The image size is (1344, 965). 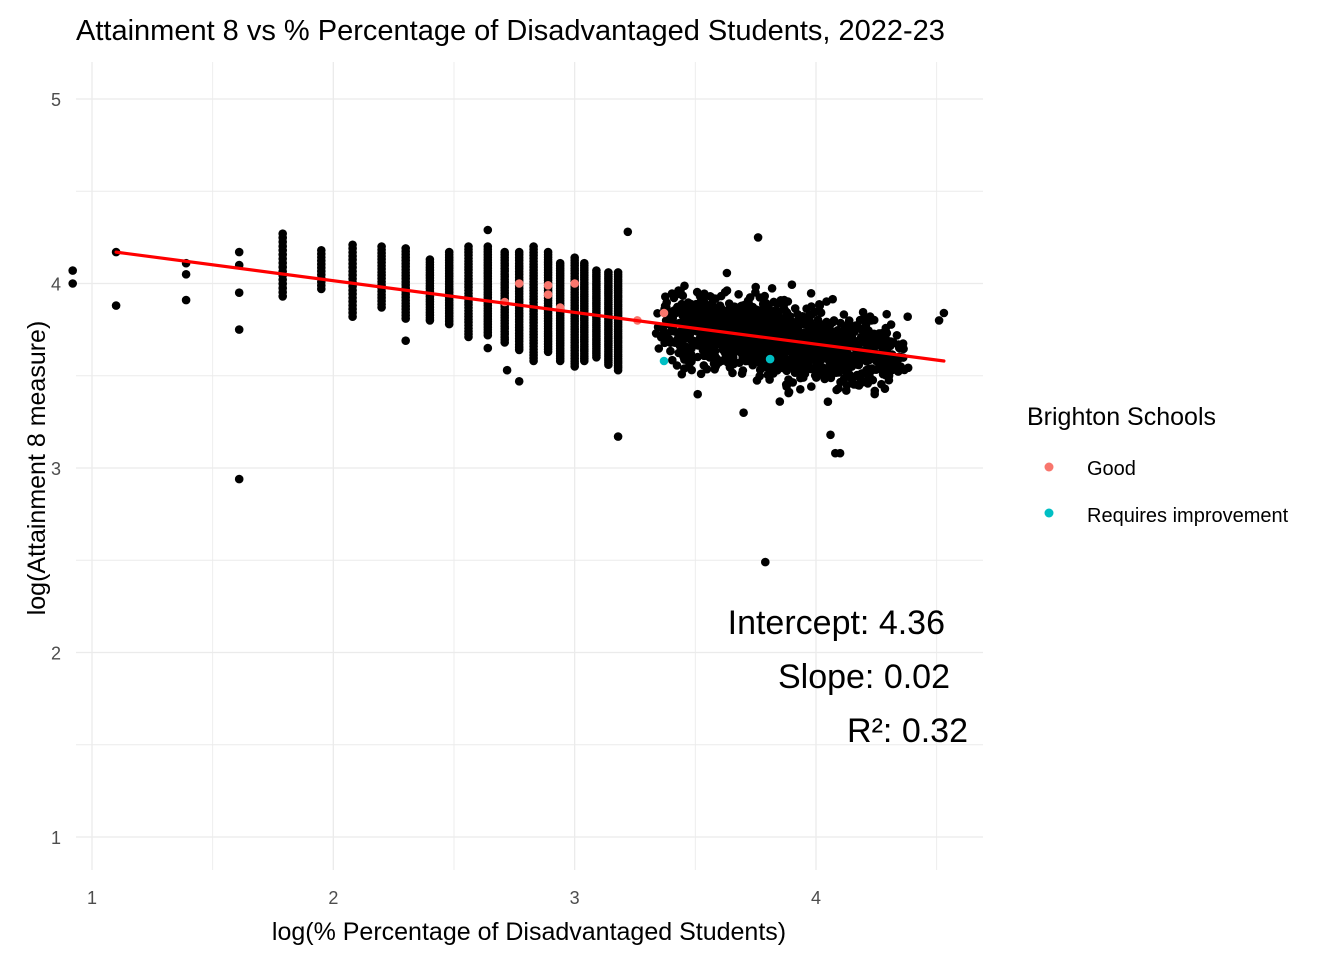 I want to click on slope-annotation: Slope: 0.02, so click(x=864, y=677).